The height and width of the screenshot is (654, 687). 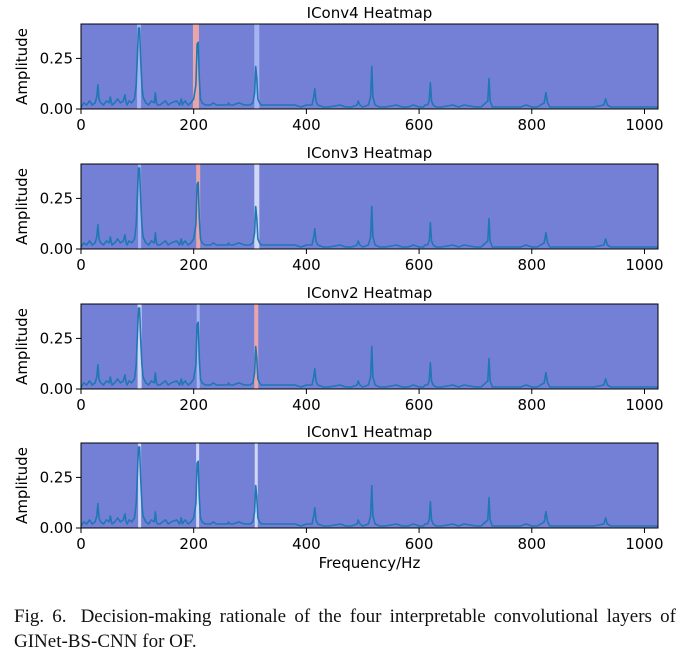 What do you see at coordinates (370, 293) in the screenshot?
I see `panel-title: IConv2 Heatmap` at bounding box center [370, 293].